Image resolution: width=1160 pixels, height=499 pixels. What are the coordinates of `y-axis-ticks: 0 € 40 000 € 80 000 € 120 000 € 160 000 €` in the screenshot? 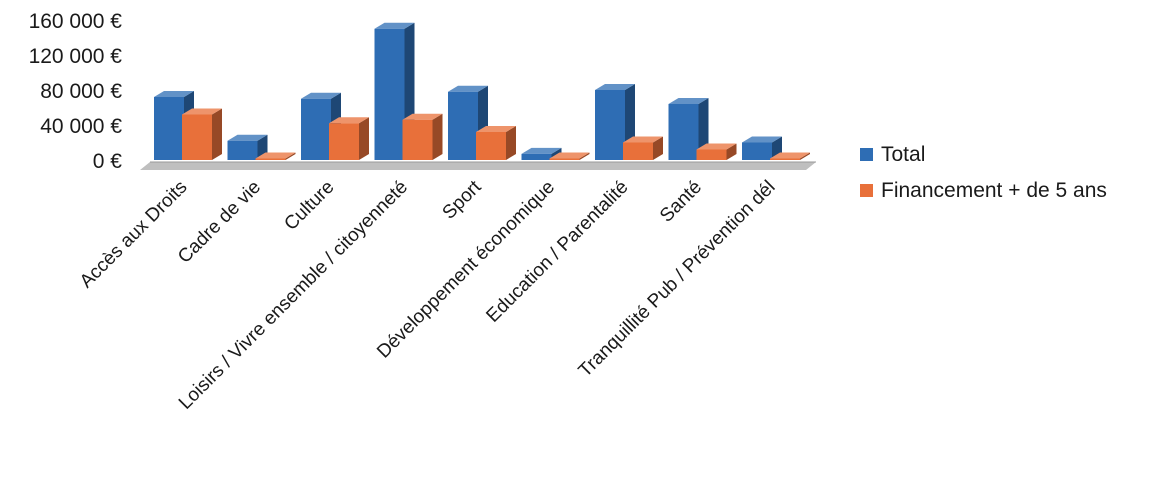 It's located at (76, 91).